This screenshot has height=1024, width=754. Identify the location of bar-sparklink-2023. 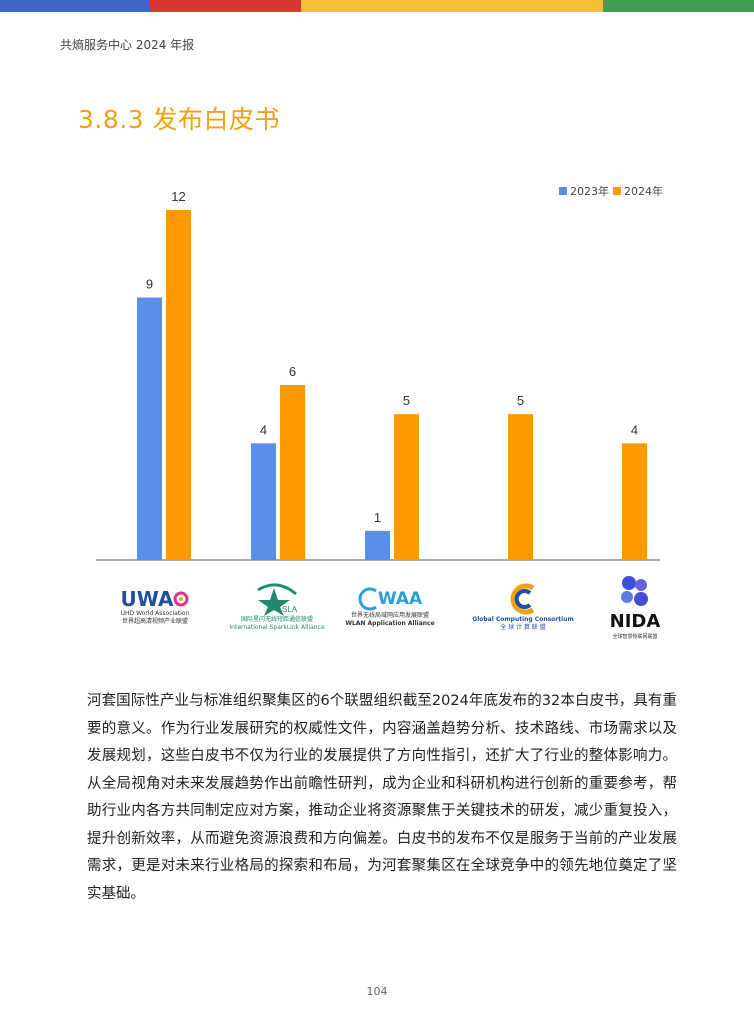
(263, 501).